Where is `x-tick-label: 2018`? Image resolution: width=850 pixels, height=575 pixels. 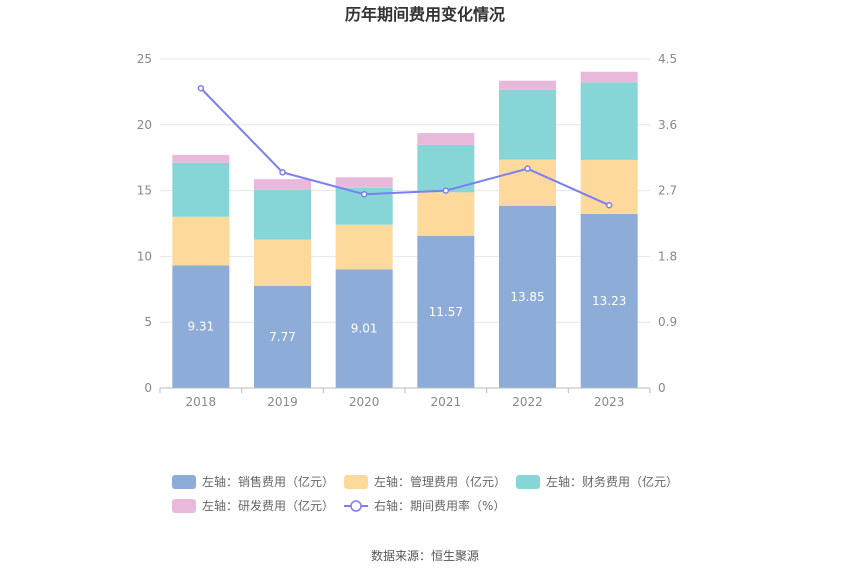
x-tick-label: 2018 is located at coordinates (201, 402).